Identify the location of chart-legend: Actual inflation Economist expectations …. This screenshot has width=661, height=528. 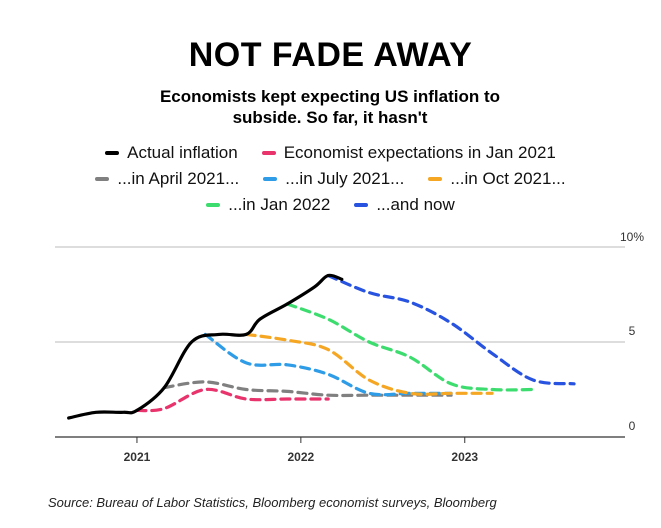
(330, 179).